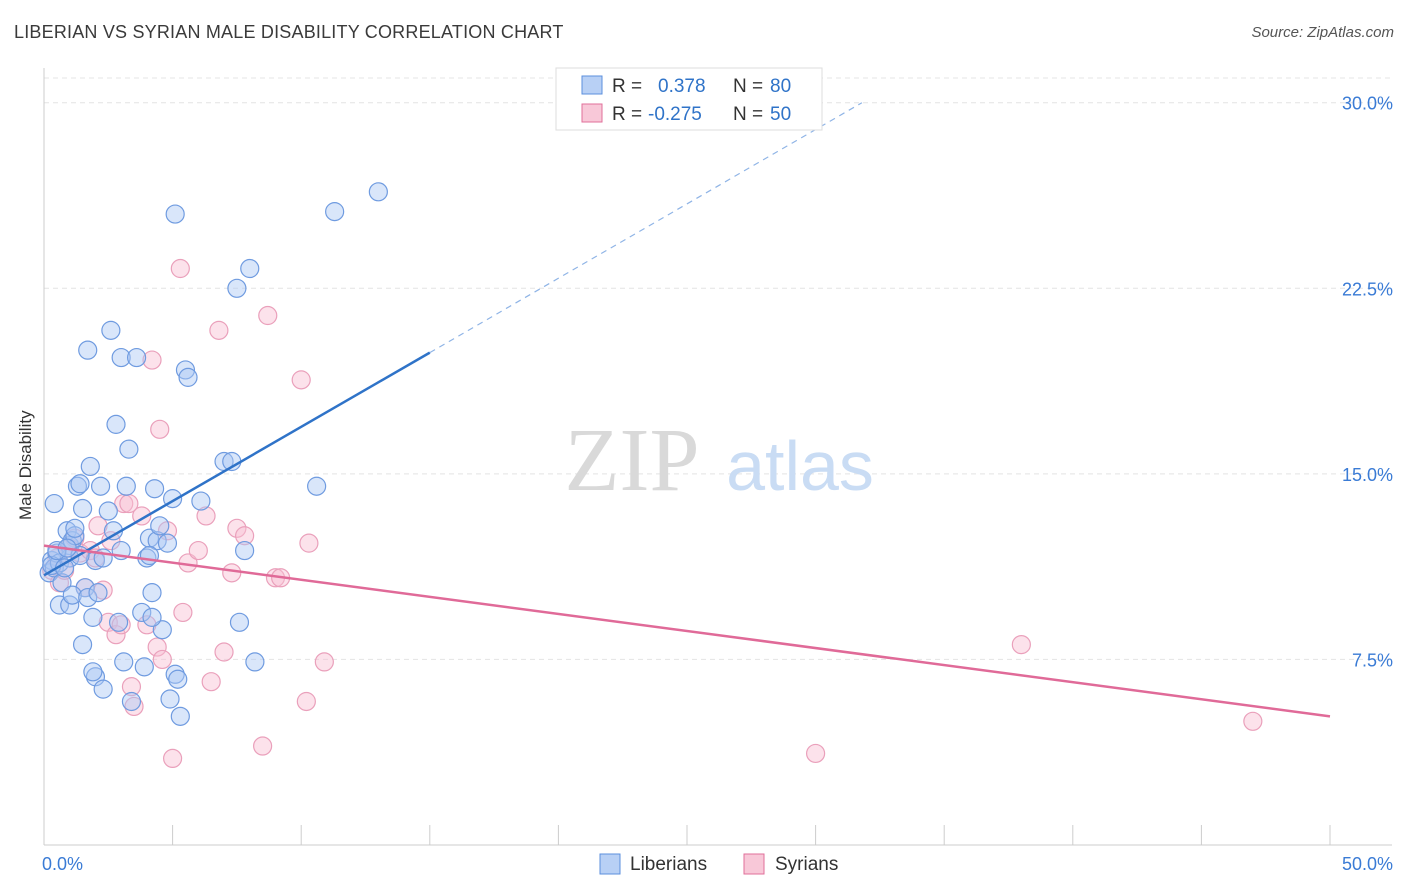  What do you see at coordinates (1367, 475) in the screenshot?
I see `y-tick-label: 15.0%` at bounding box center [1367, 475].